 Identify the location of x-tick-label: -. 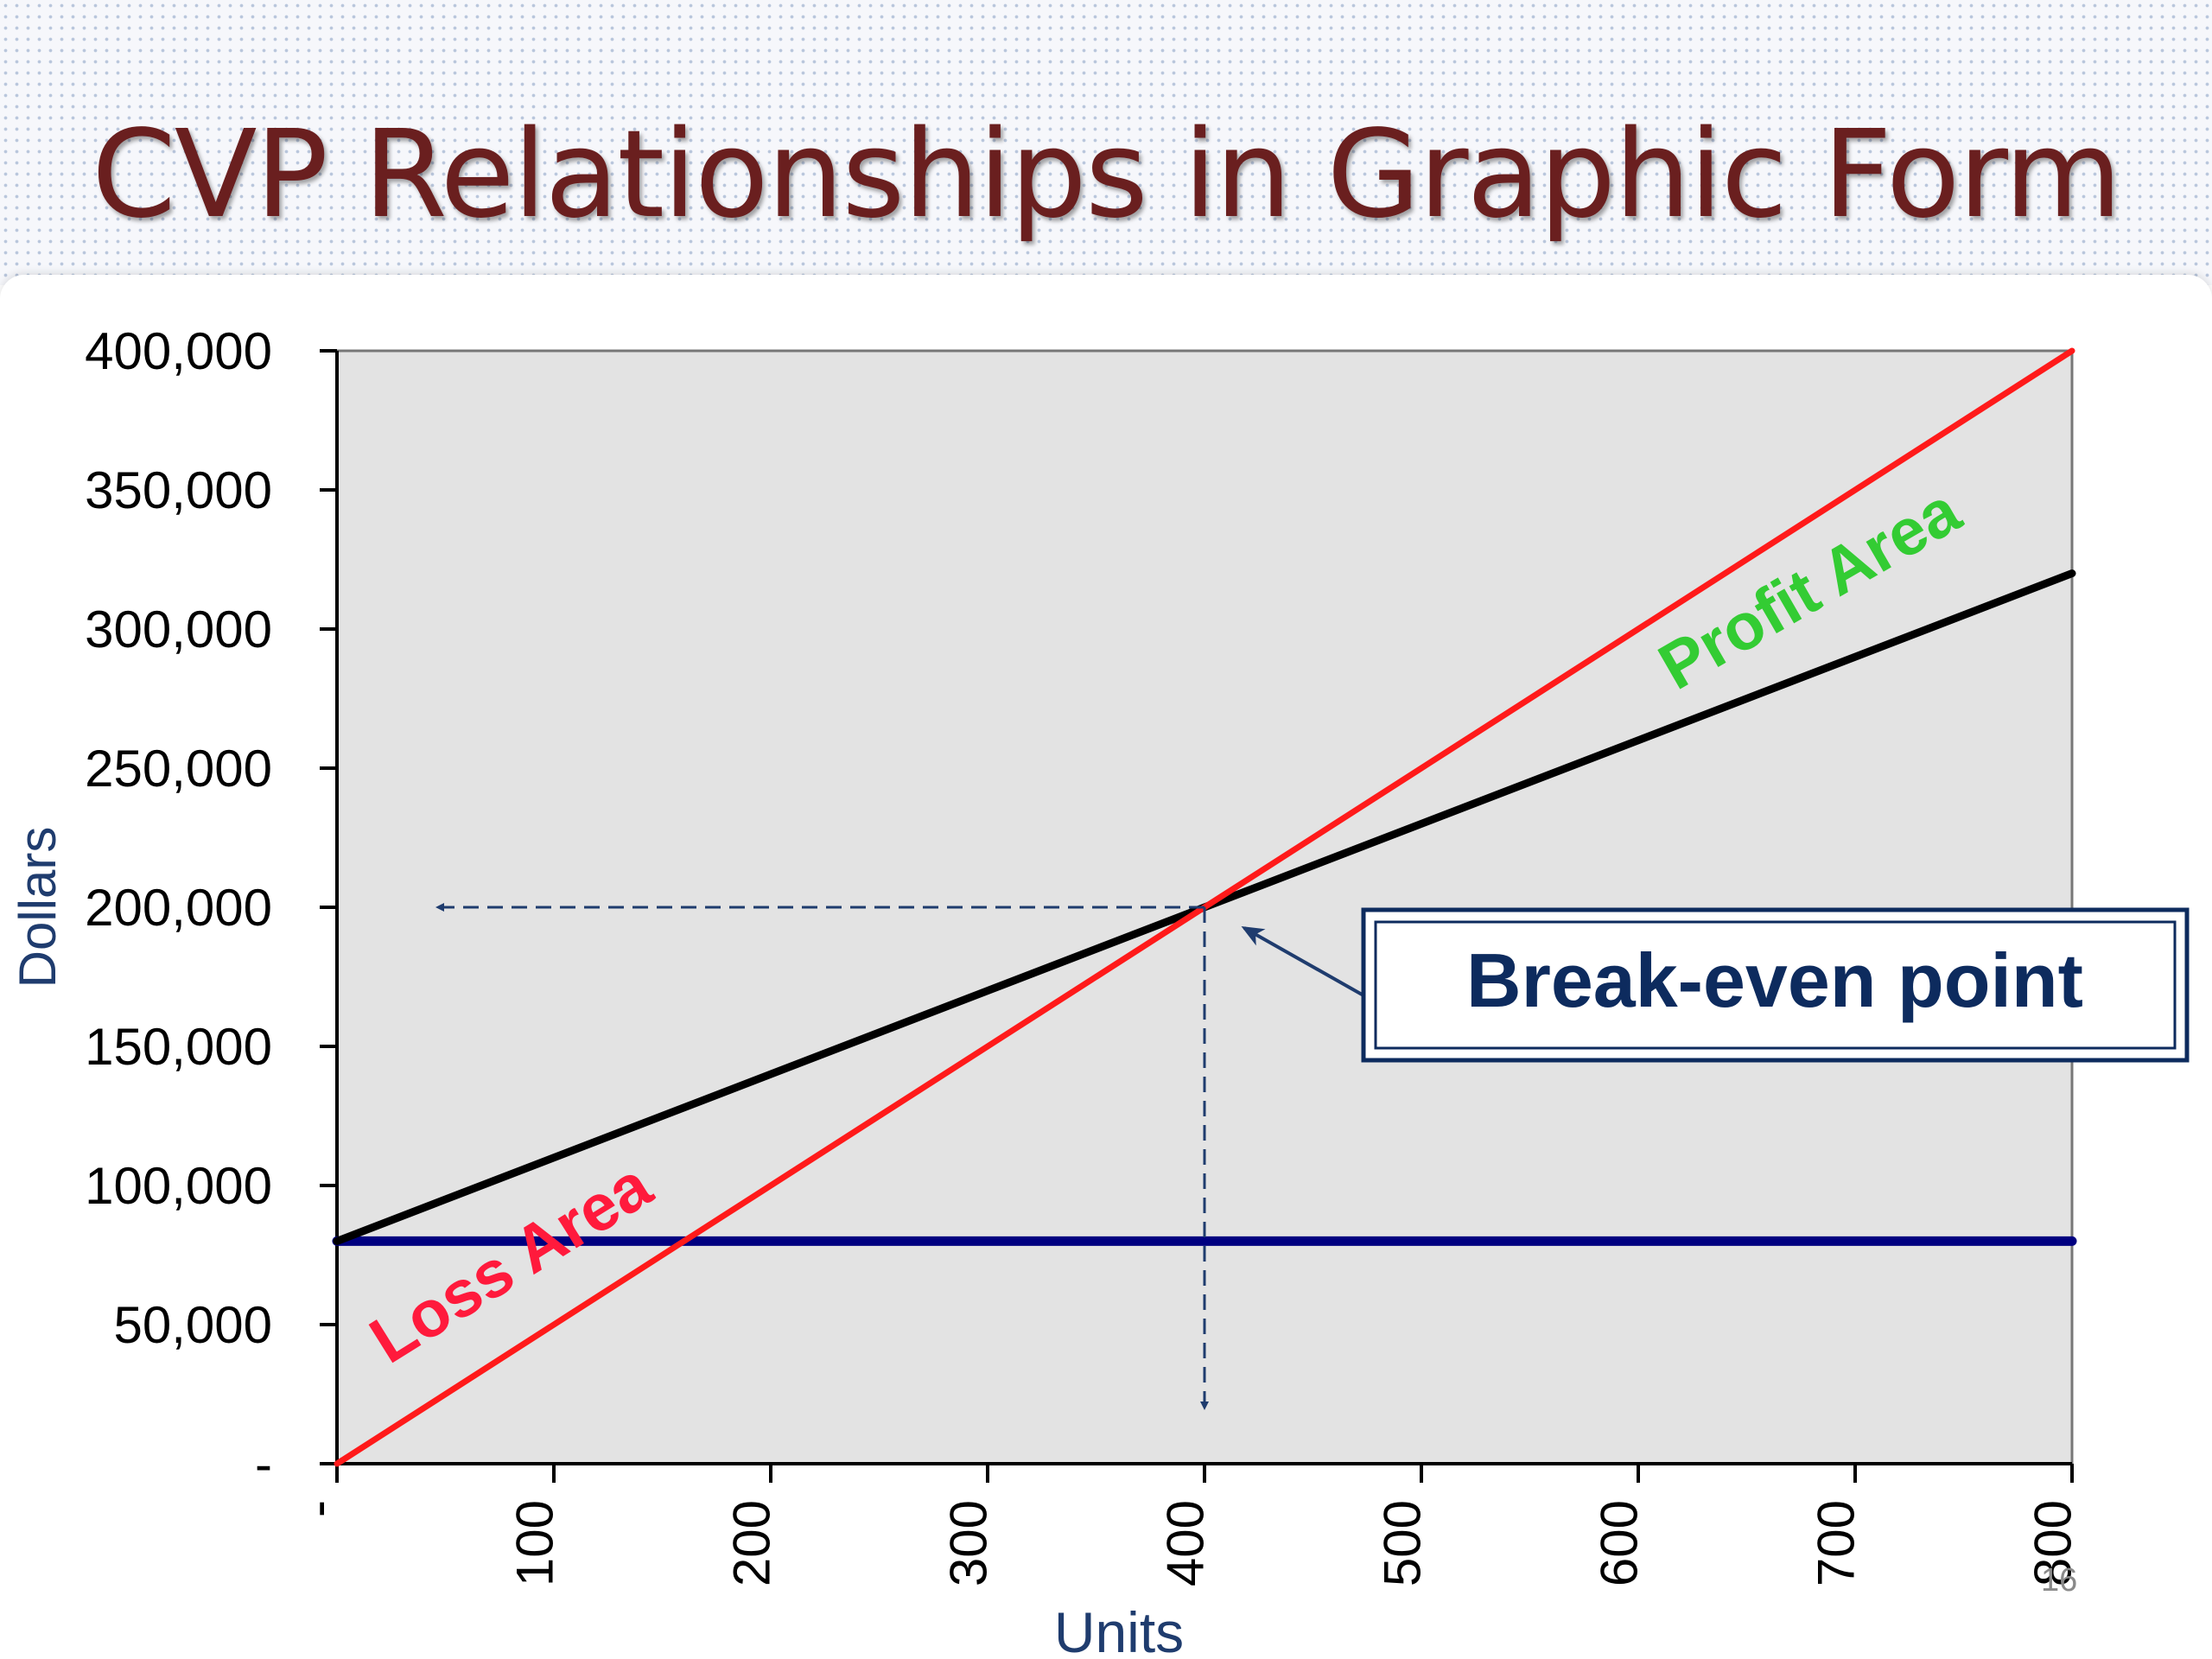
(318, 1508).